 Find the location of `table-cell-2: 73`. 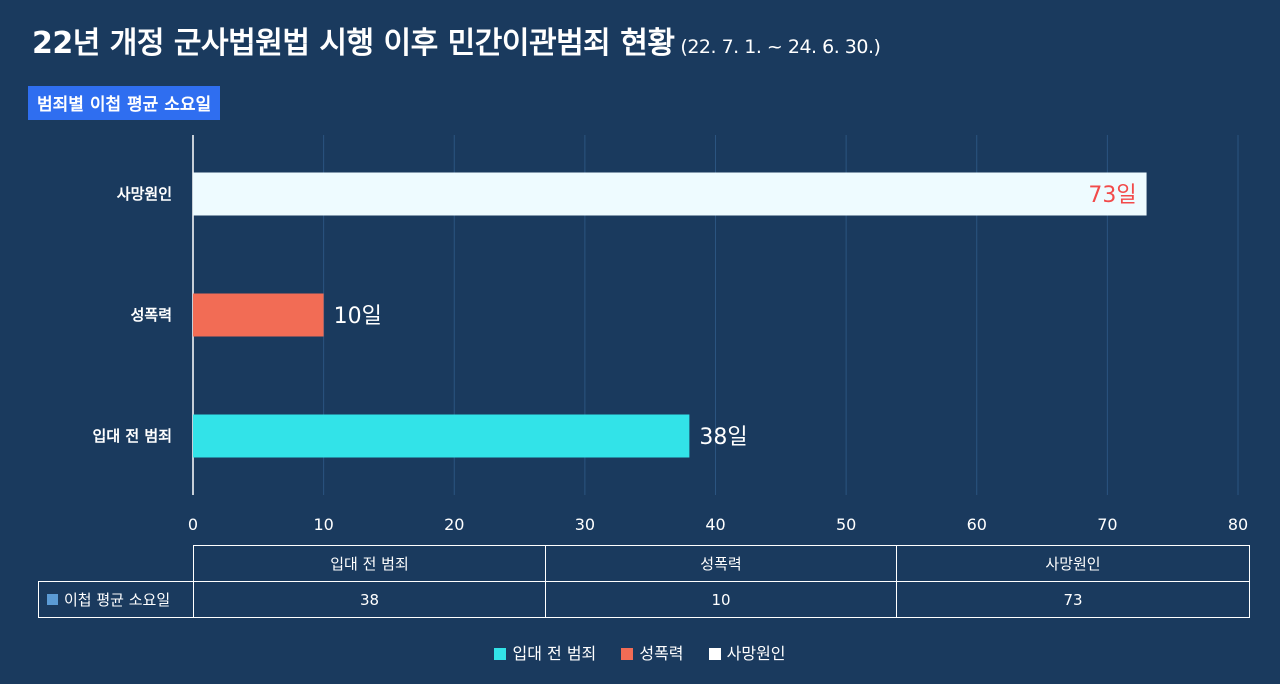

table-cell-2: 73 is located at coordinates (1073, 599).